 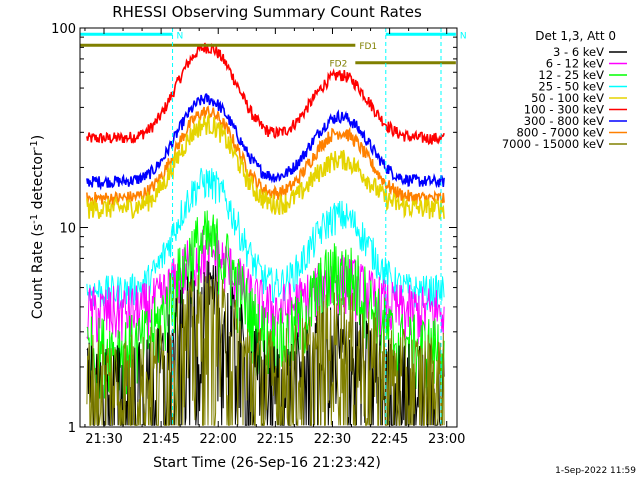 What do you see at coordinates (338, 65) in the screenshot?
I see `annotation-label-3: FD2` at bounding box center [338, 65].